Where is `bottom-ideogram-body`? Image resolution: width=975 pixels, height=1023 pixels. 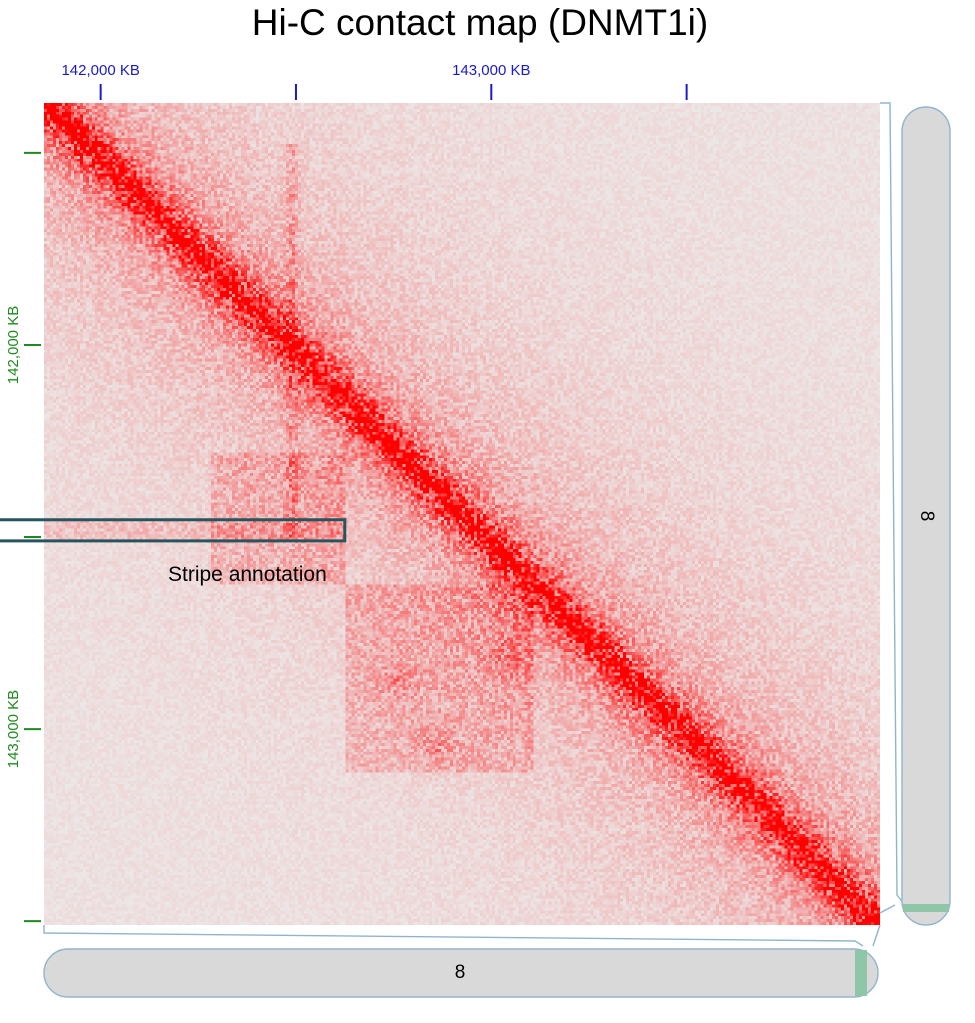
bottom-ideogram-body is located at coordinates (461, 973).